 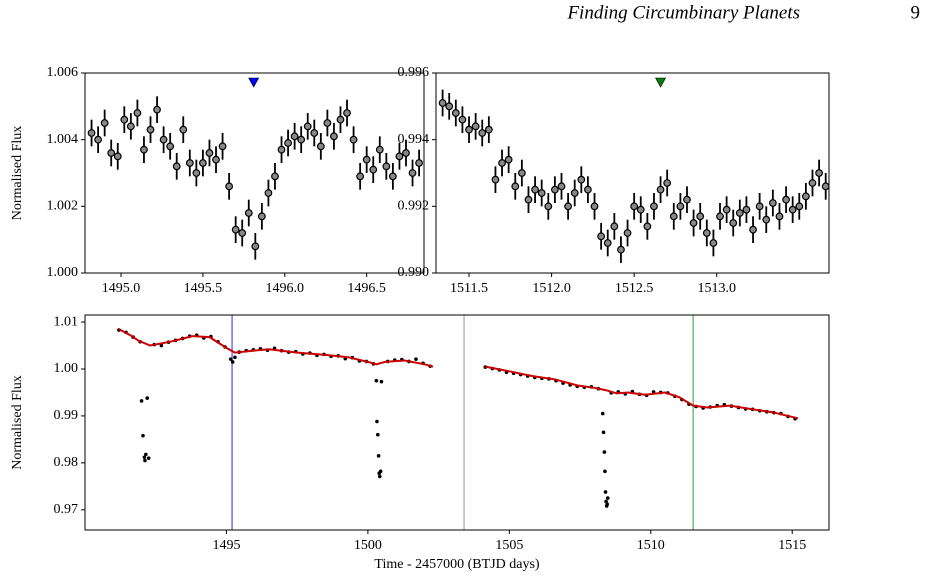 What do you see at coordinates (792, 545) in the screenshot?
I see `x-tick-label: 1515` at bounding box center [792, 545].